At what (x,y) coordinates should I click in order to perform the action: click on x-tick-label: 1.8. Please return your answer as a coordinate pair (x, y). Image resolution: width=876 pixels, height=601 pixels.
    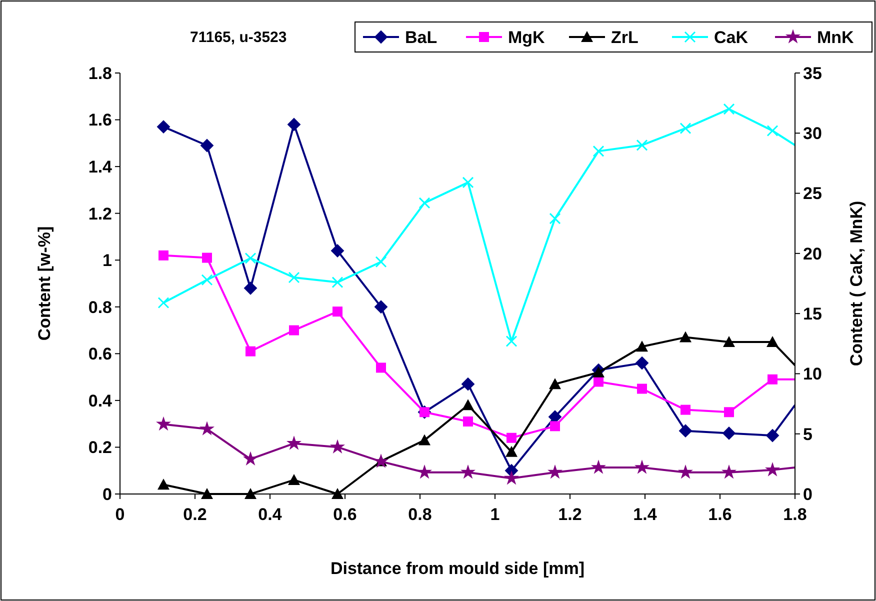
    Looking at the image, I should click on (795, 514).